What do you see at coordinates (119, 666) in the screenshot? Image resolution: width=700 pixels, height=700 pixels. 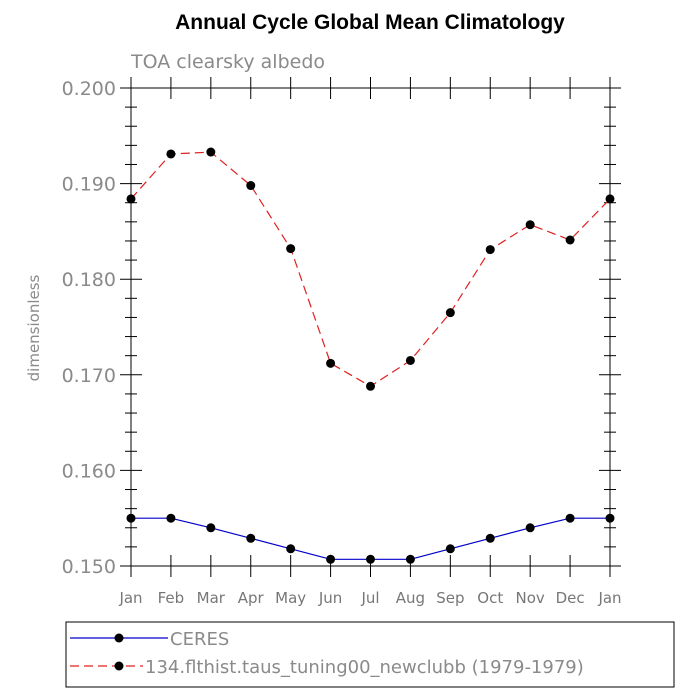 I see `legend-marker-model` at bounding box center [119, 666].